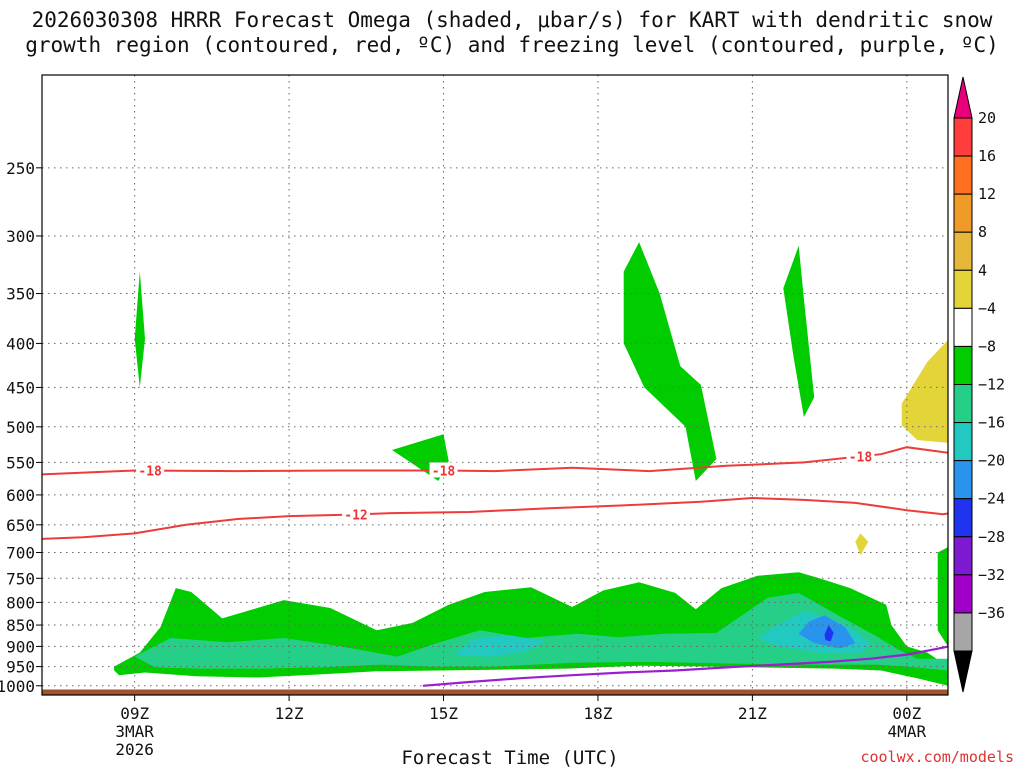  What do you see at coordinates (987, 156) in the screenshot?
I see `colorbar-label: 16` at bounding box center [987, 156].